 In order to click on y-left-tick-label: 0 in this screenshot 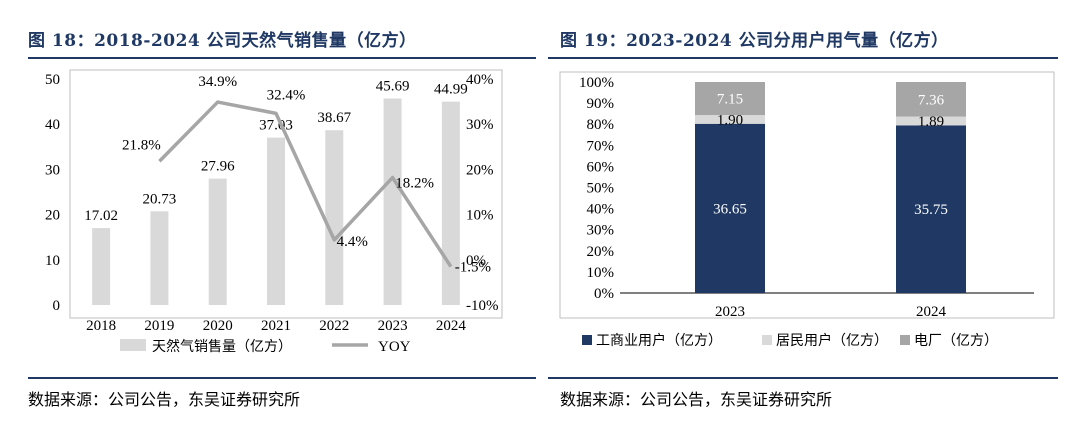, I will do `click(57, 306)`.